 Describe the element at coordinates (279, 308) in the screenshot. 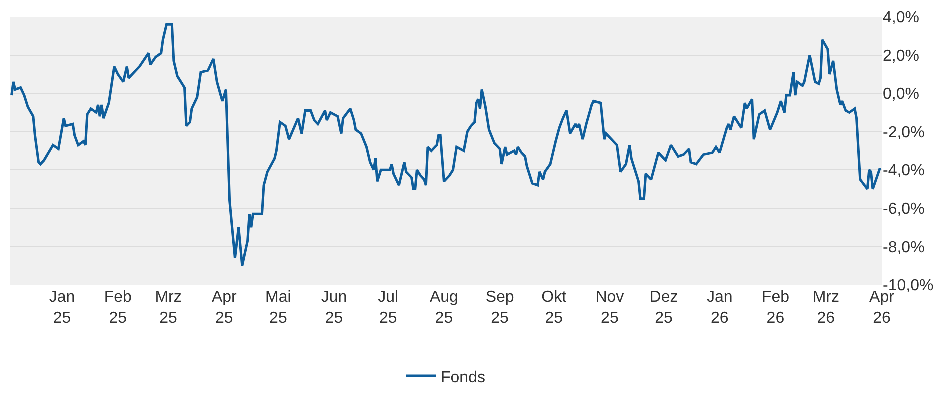

I see `x-tick-label: Mai 25` at that location.